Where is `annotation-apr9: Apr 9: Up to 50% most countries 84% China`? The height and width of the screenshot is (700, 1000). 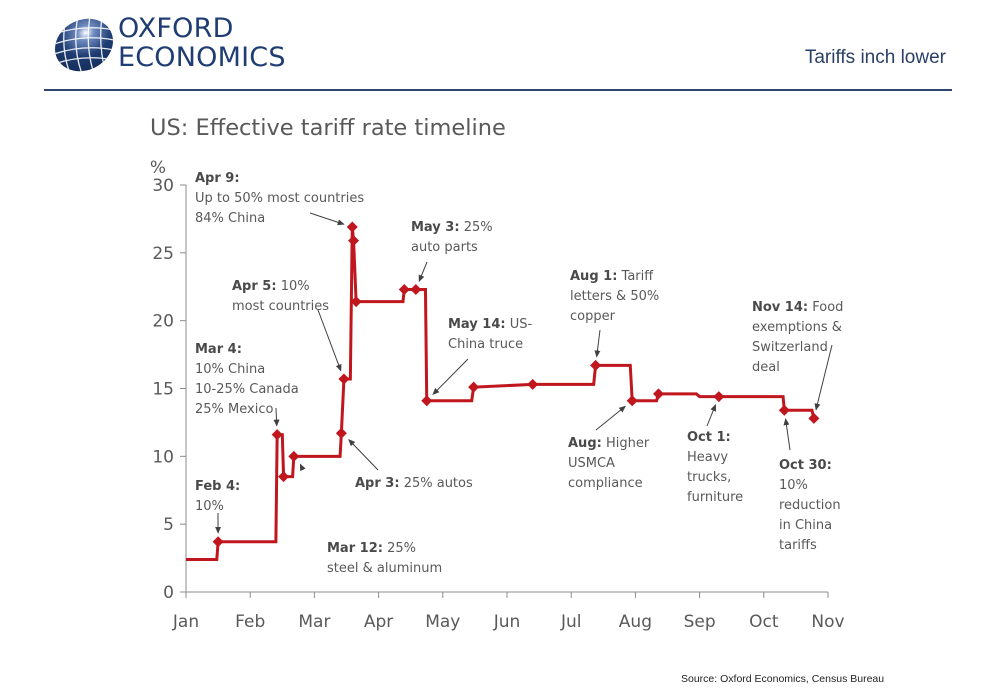
annotation-apr9: Apr 9: Up to 50% most countries 84% China is located at coordinates (279, 198).